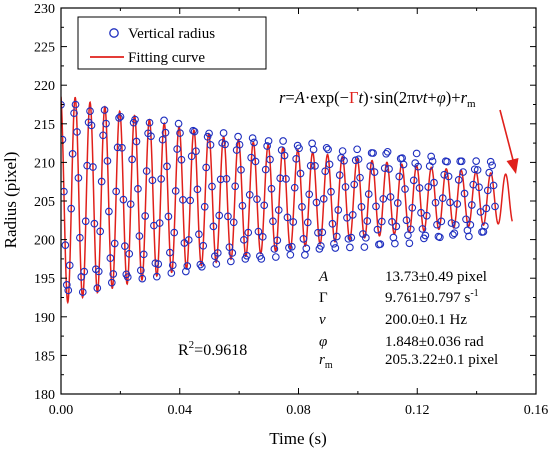 This screenshot has height=452, width=550. I want to click on y-tick-label: 220, so click(44, 86).